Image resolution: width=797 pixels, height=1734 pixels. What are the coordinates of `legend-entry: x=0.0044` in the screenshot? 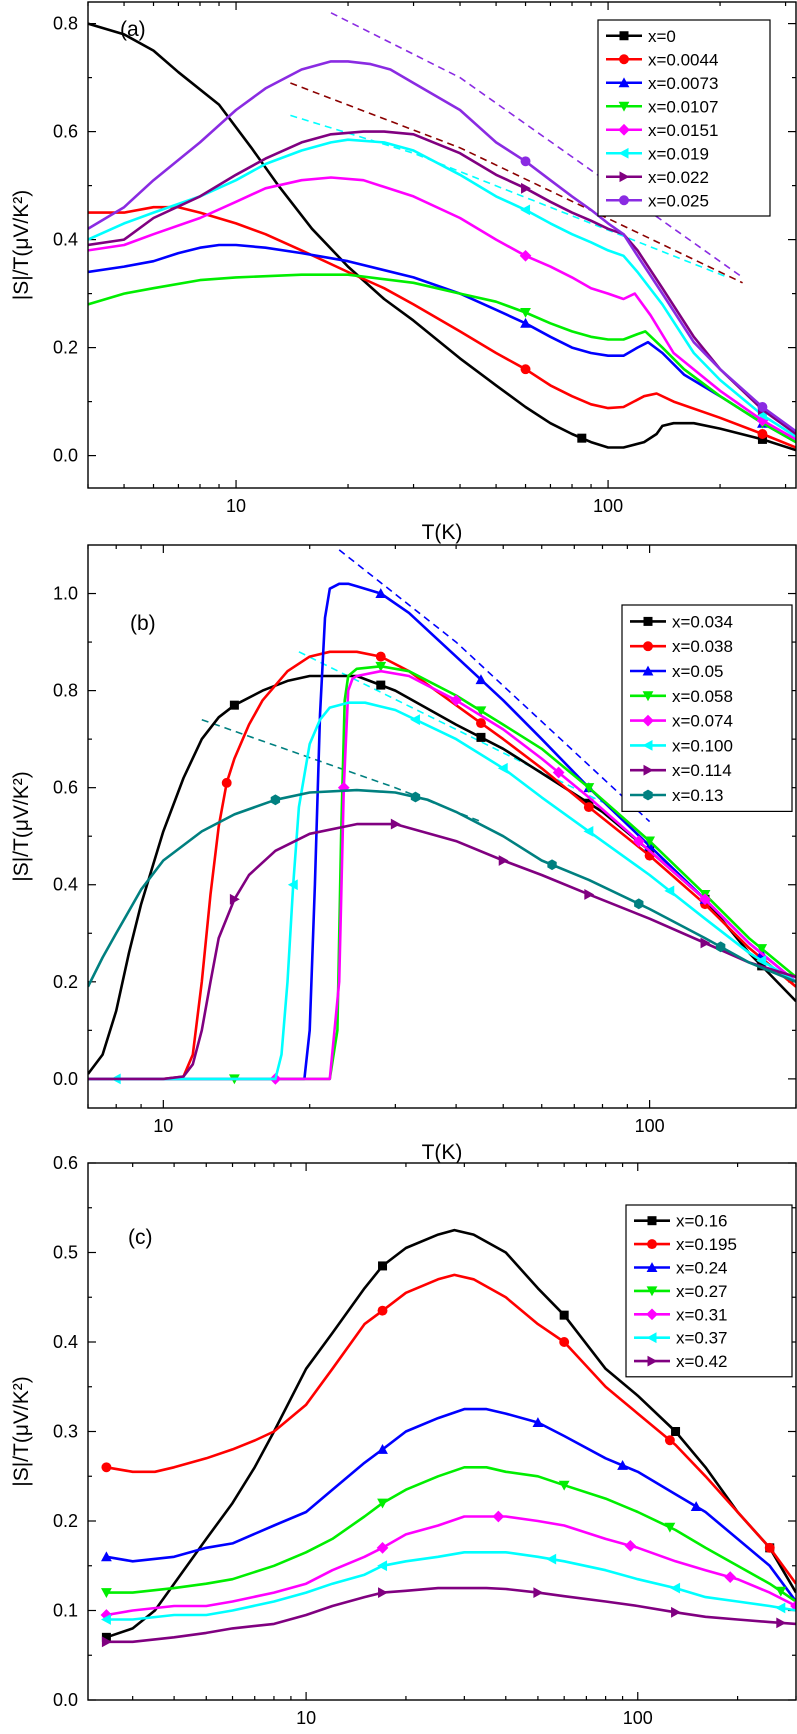 It's located at (683, 59).